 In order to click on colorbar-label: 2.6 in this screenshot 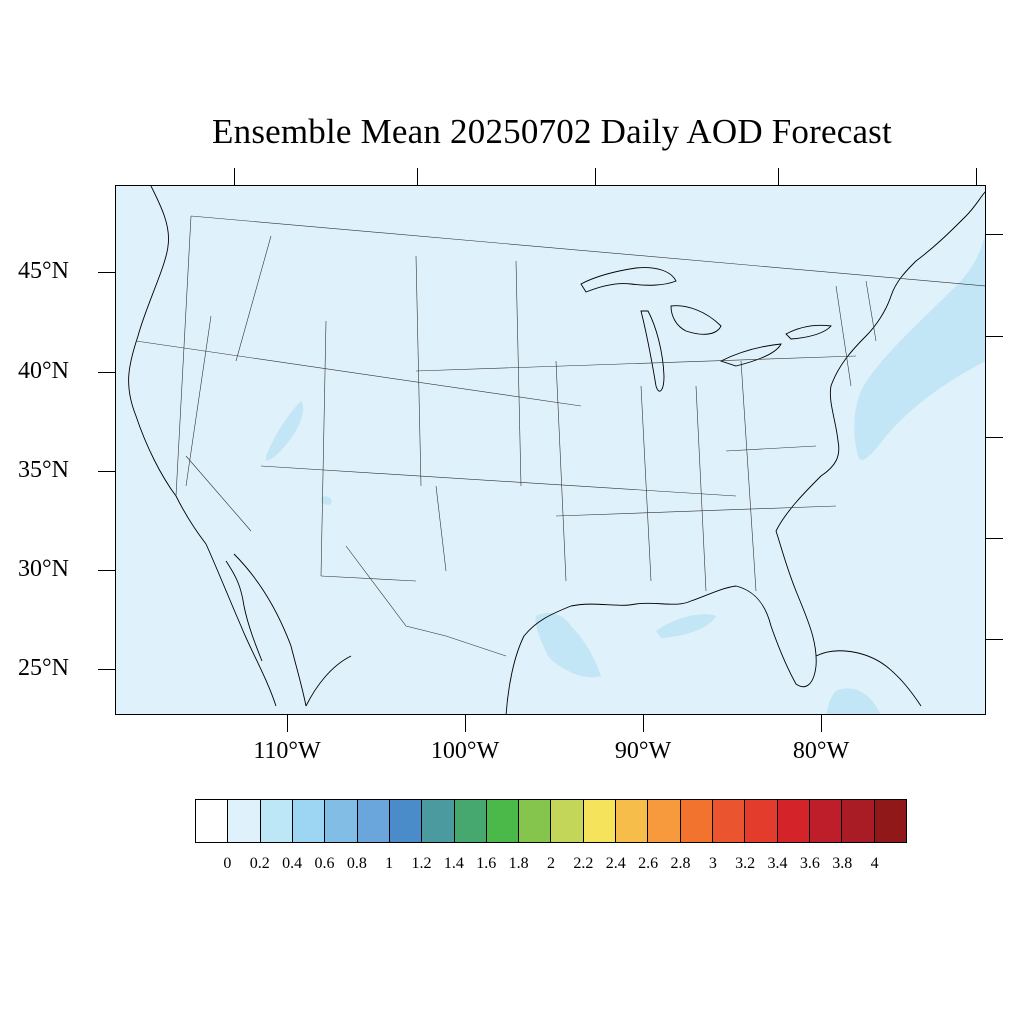, I will do `click(648, 863)`.